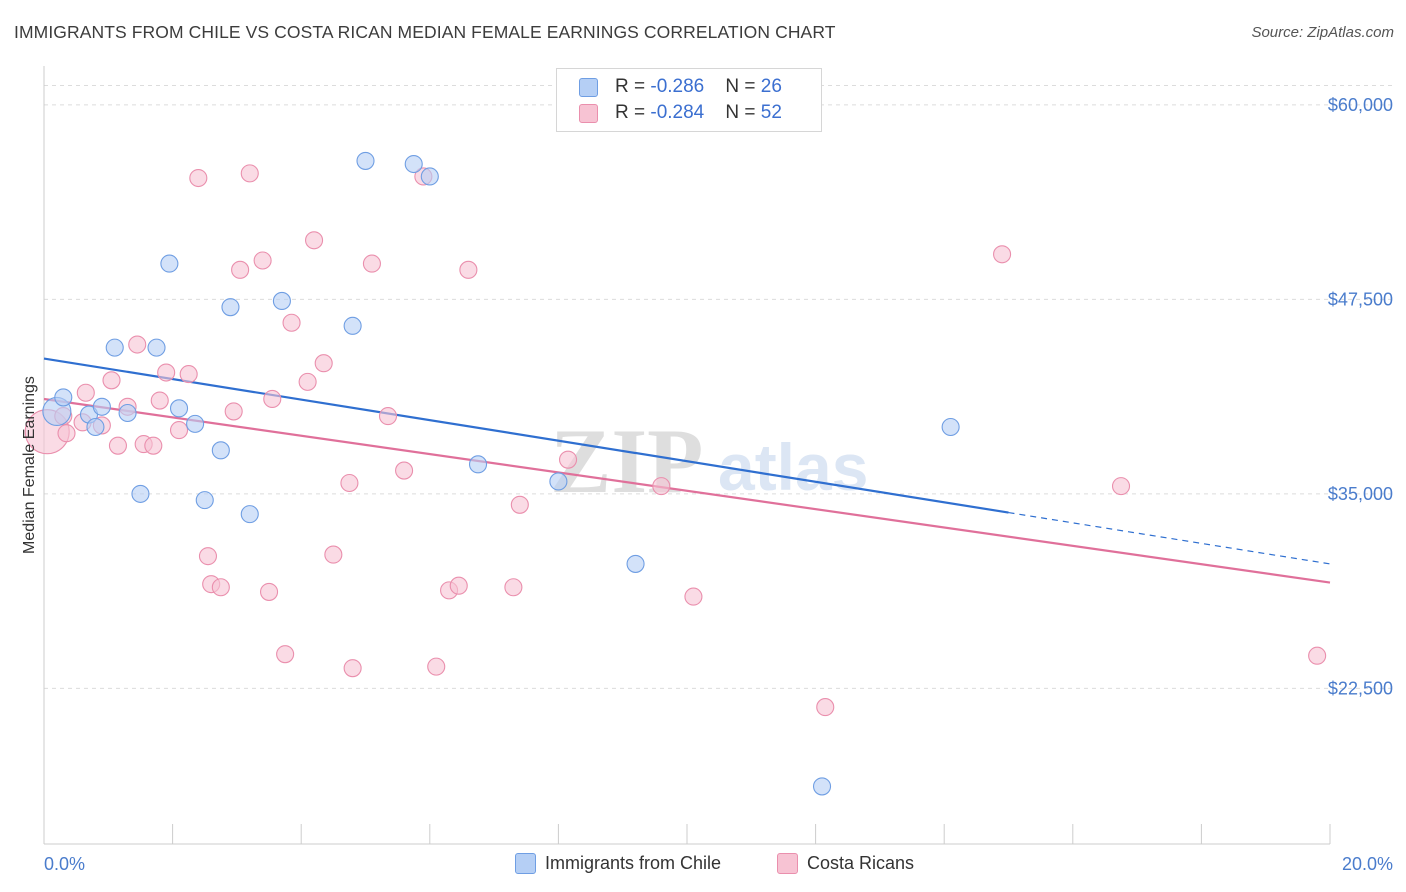 The height and width of the screenshot is (892, 1406). I want to click on bottom-legend-label-costa: Costa Ricans, so click(861, 863).